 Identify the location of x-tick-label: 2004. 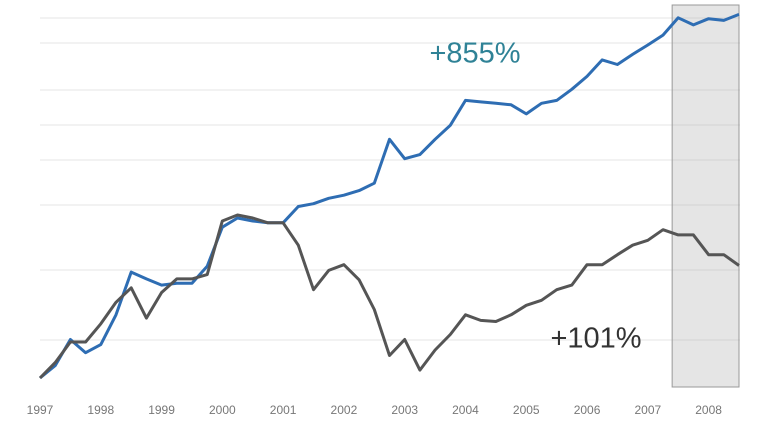
(465, 410).